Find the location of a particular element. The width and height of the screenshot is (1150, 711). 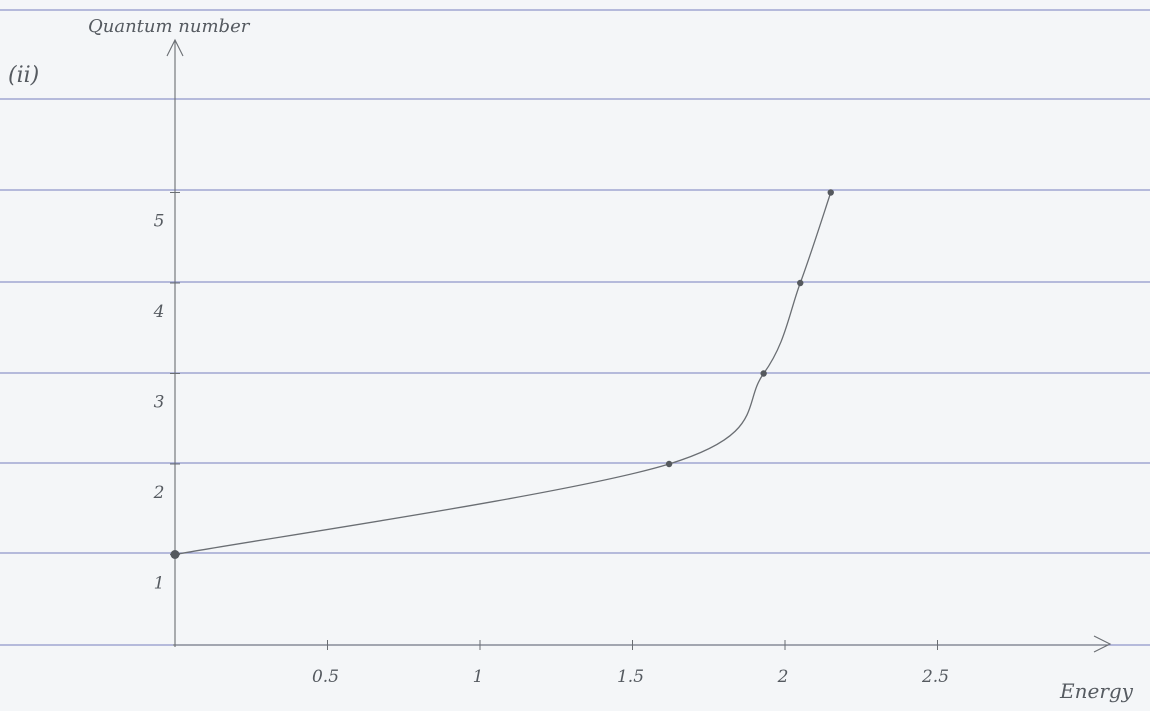

y-tick-label: 5 is located at coordinates (159, 222).